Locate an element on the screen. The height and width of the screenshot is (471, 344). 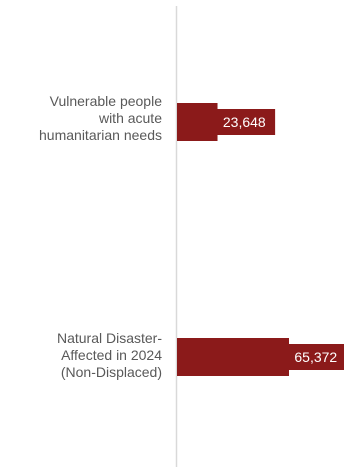
value-label-1: 65,372 is located at coordinates (315, 357).